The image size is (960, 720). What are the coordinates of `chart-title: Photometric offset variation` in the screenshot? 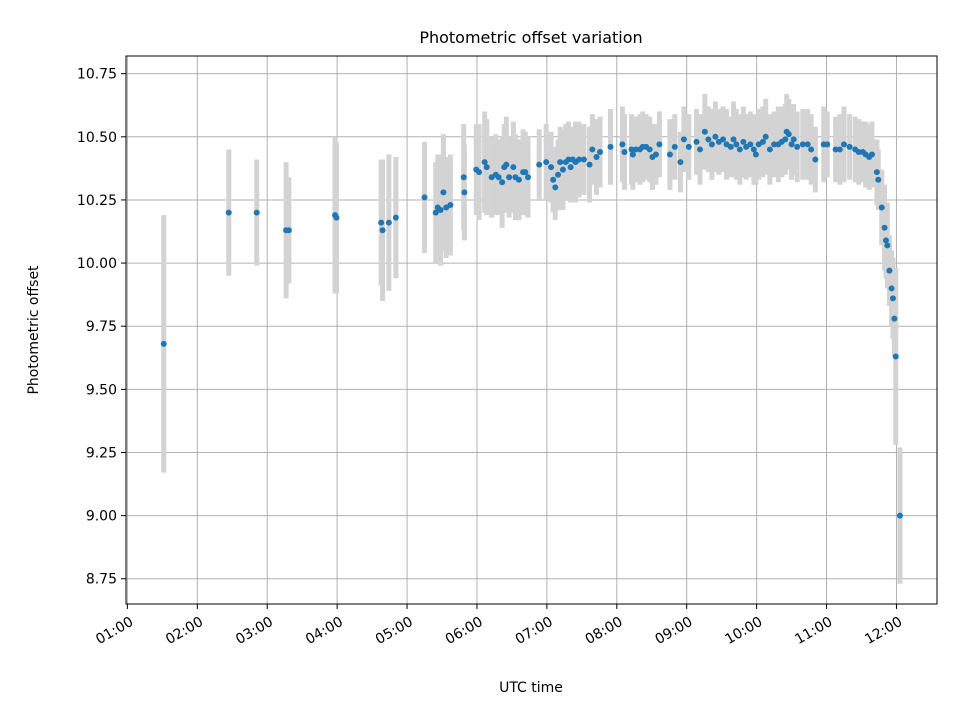 It's located at (530, 37).